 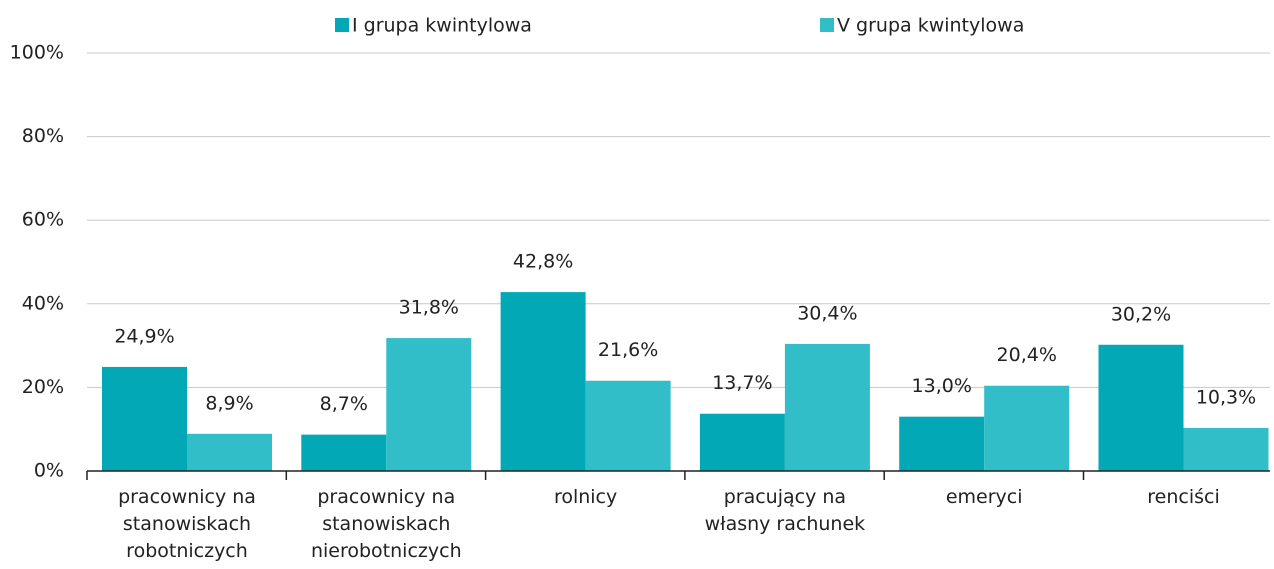 What do you see at coordinates (1226, 397) in the screenshot?
I see `value-label: 10,3%` at bounding box center [1226, 397].